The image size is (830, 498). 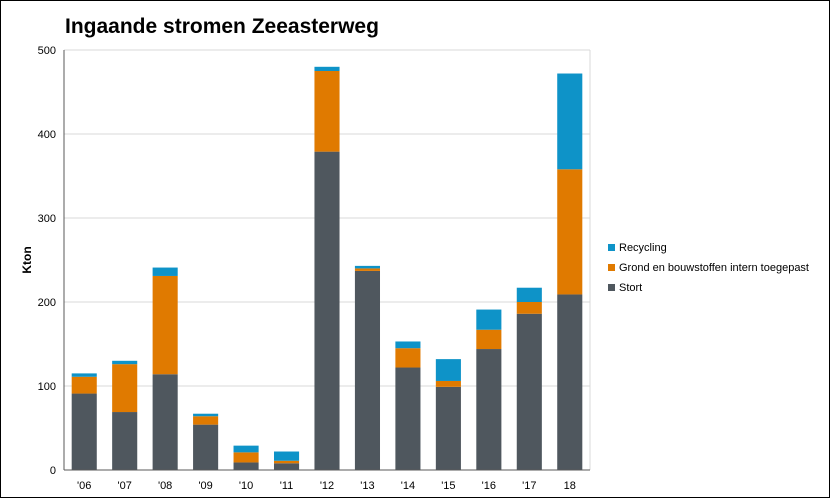 I want to click on y-tick-label: 400, so click(x=47, y=135).